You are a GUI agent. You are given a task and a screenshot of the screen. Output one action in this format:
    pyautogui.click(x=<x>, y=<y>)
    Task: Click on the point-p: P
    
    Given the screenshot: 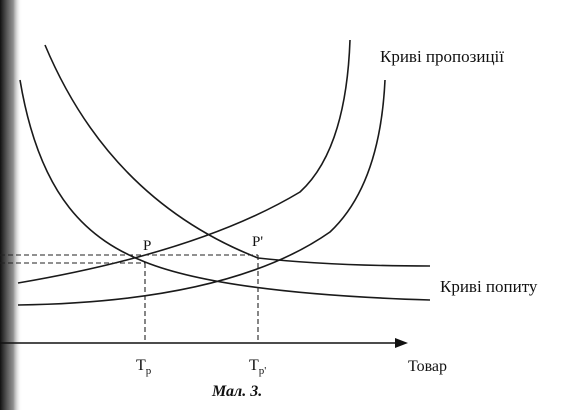 What is the action you would take?
    pyautogui.click(x=147, y=246)
    